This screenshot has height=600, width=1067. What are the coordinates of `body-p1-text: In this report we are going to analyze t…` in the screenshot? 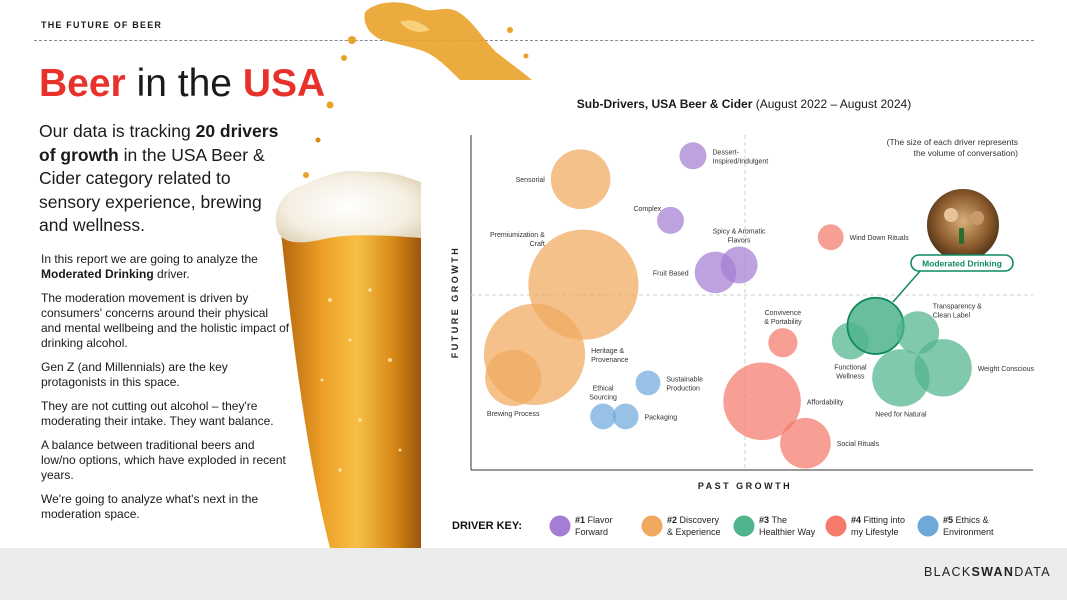 It's located at (149, 259).